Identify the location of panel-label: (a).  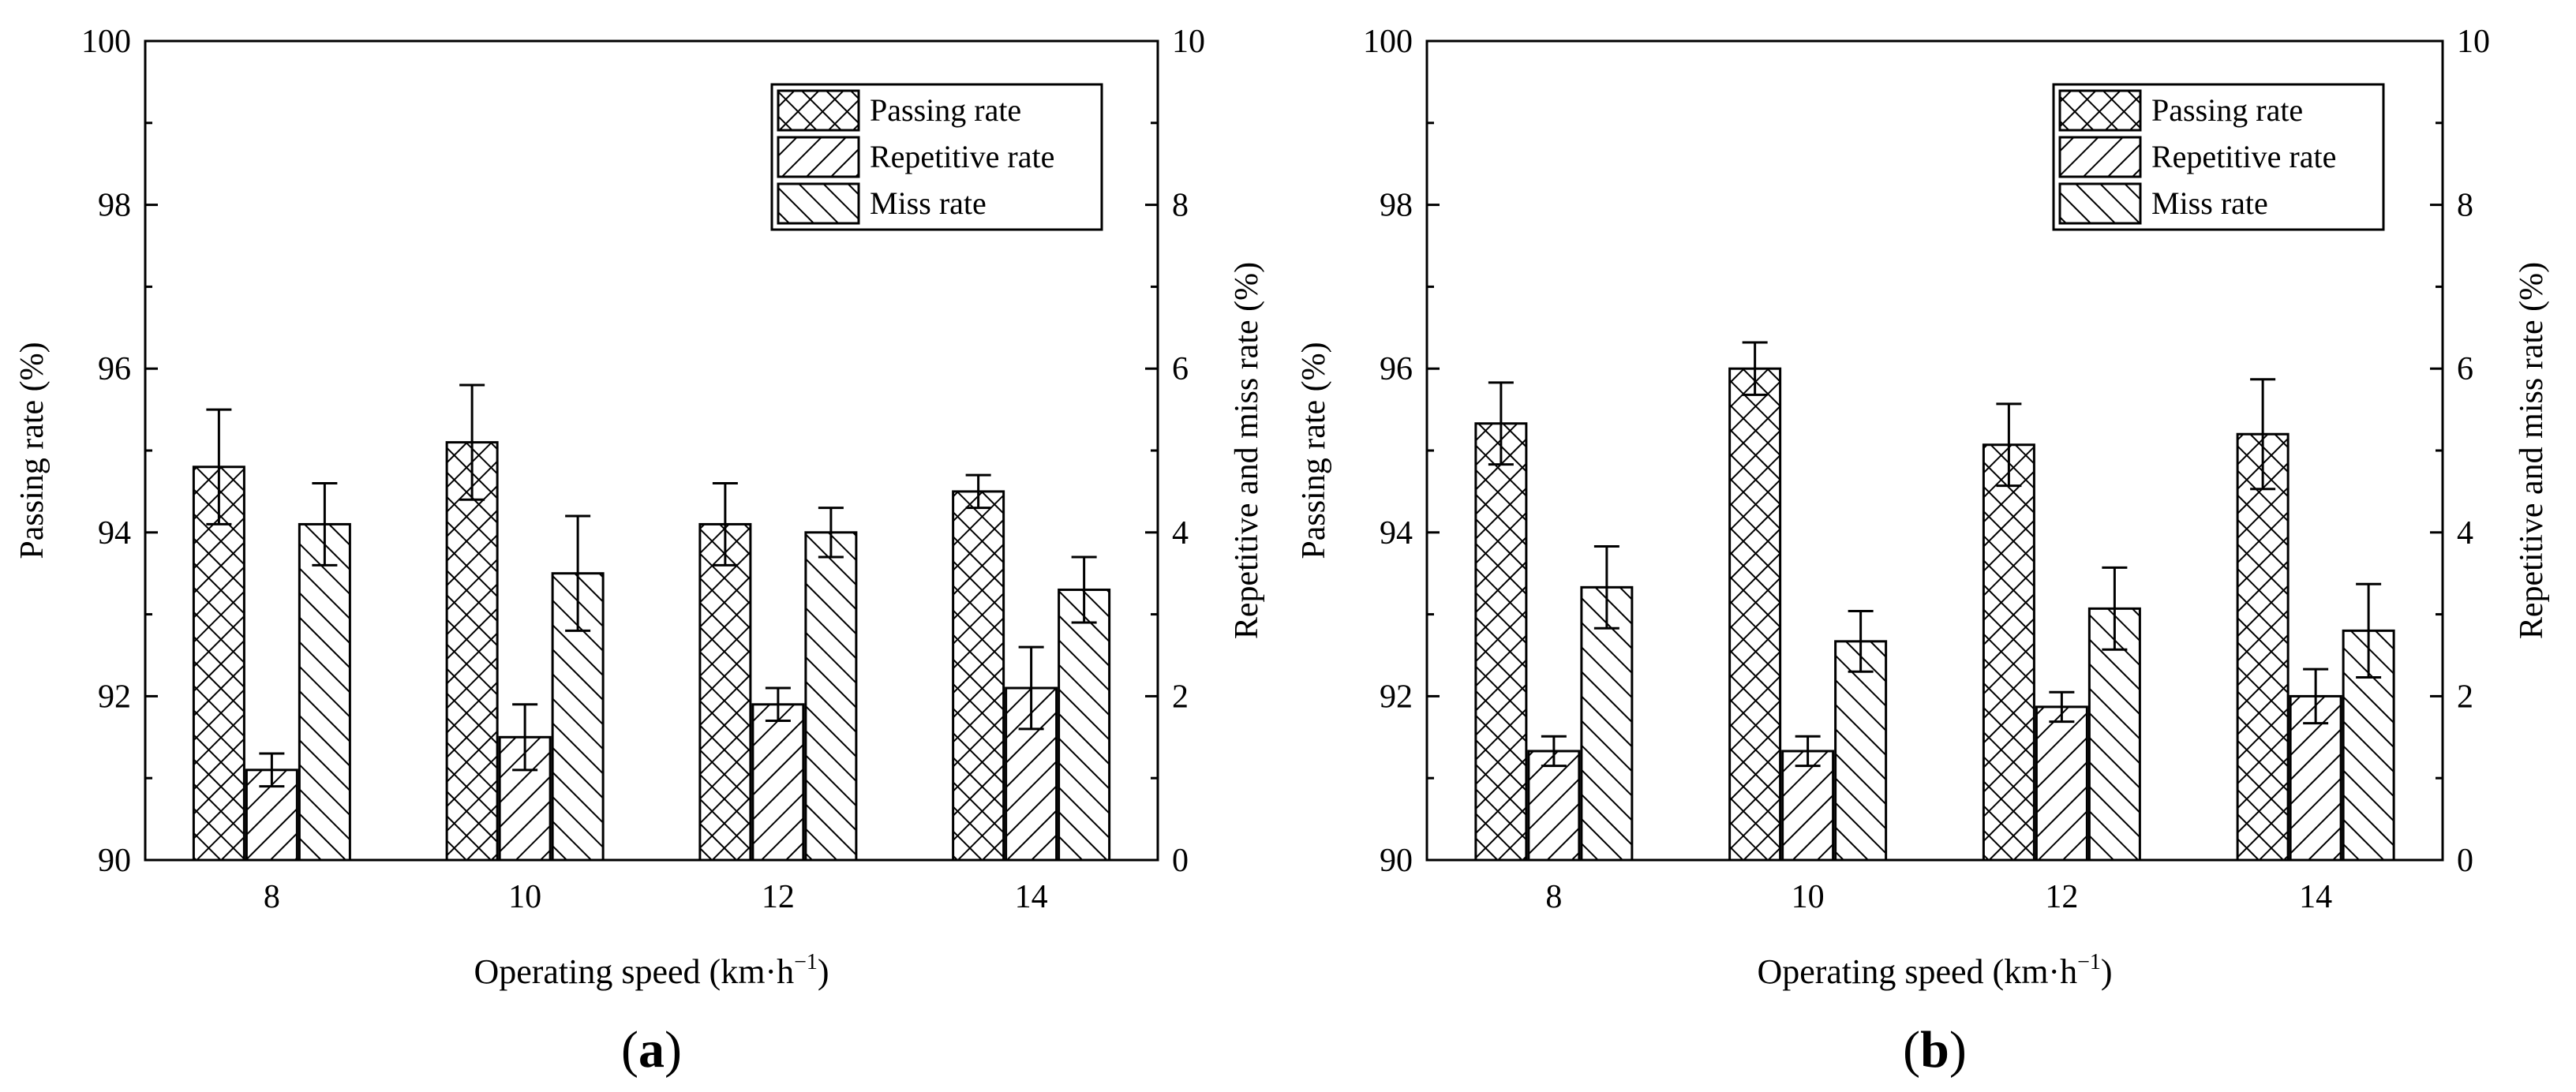
(651, 1050).